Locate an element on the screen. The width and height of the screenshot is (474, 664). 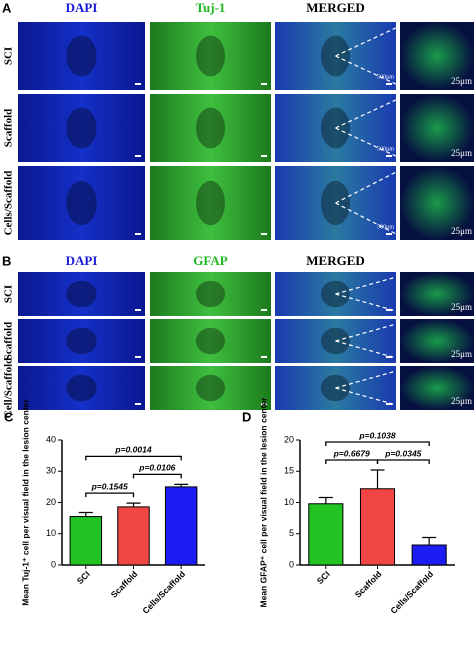
panel-letter: A is located at coordinates (7, 7).